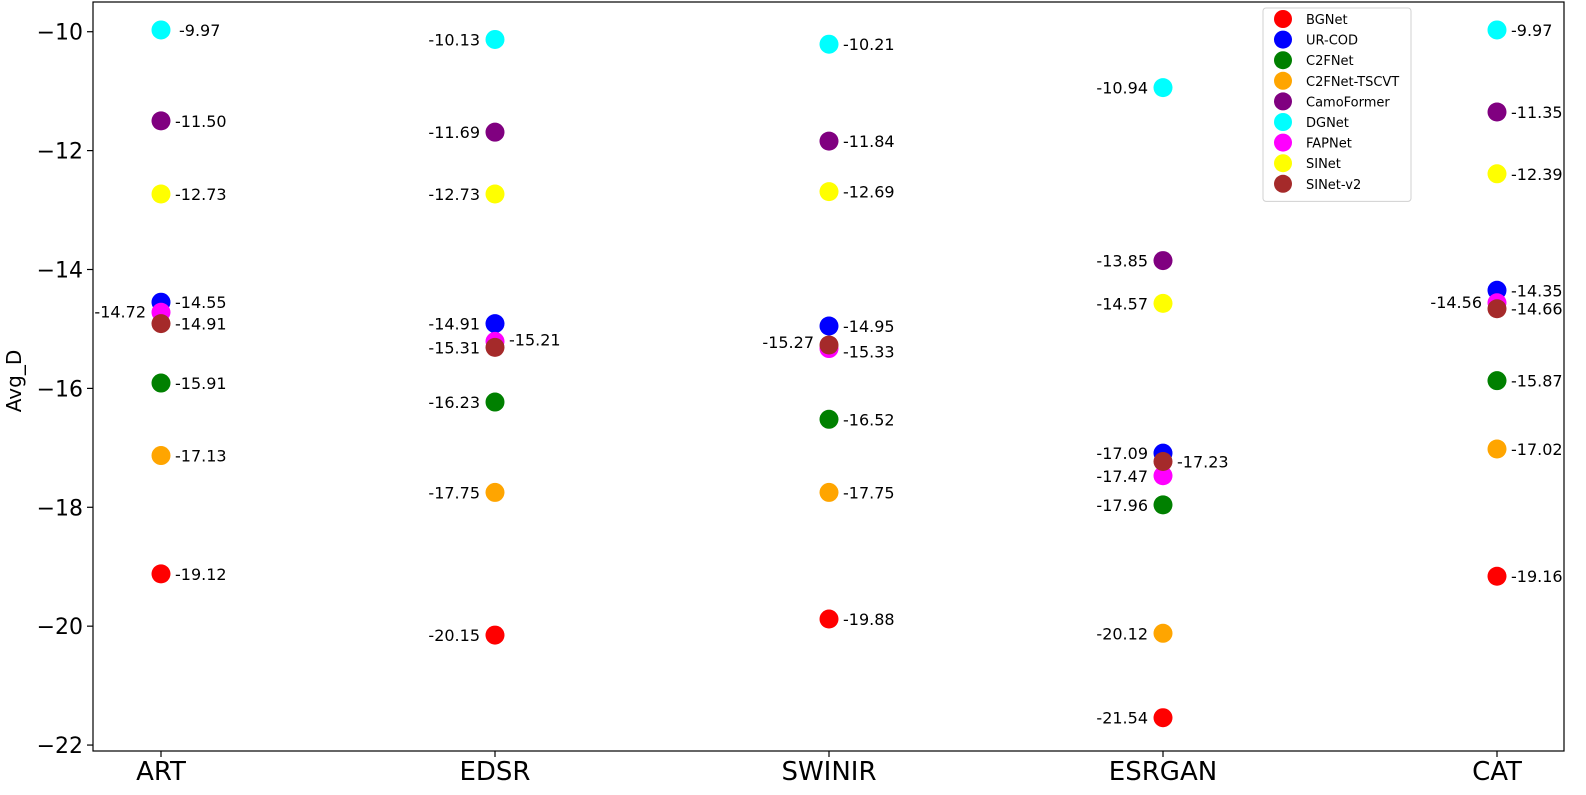  Describe the element at coordinates (869, 141) in the screenshot. I see `data-label: -11.84` at that location.